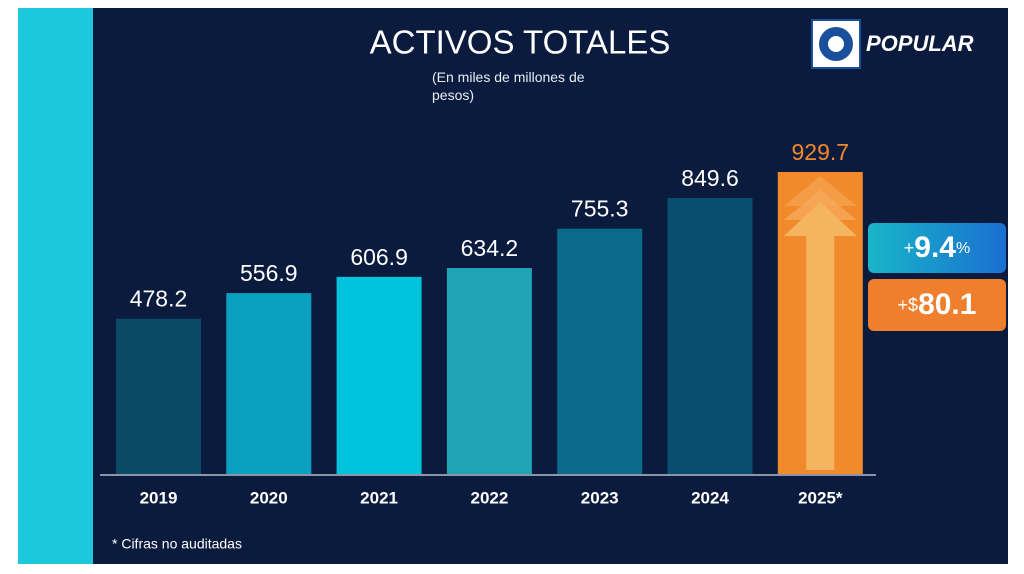 This screenshot has height=574, width=1024. What do you see at coordinates (920, 43) in the screenshot?
I see `logo-text: POPULAR` at bounding box center [920, 43].